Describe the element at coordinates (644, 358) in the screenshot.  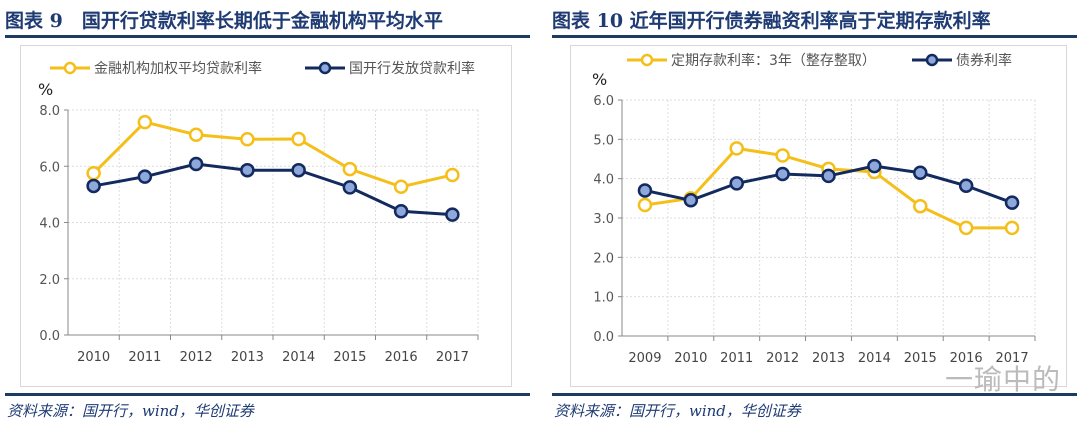
I see `x-tick-label: 2009` at that location.